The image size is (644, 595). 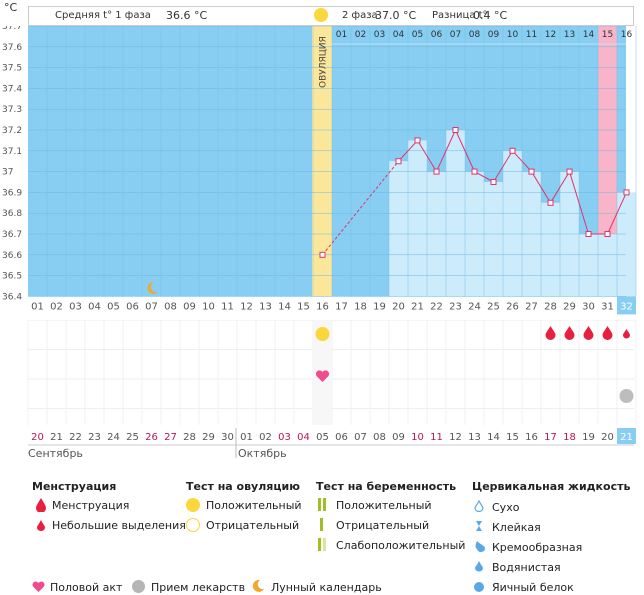 I want to click on date-label: 13, so click(x=474, y=437).